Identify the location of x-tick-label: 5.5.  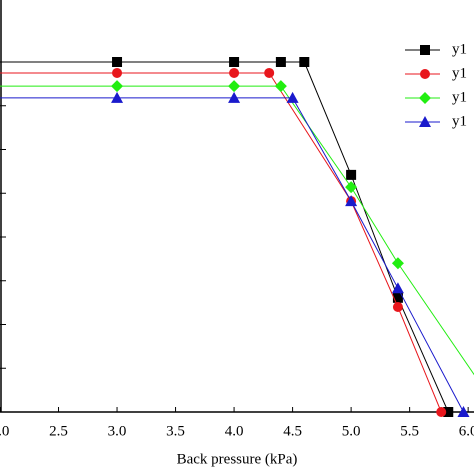
(409, 431).